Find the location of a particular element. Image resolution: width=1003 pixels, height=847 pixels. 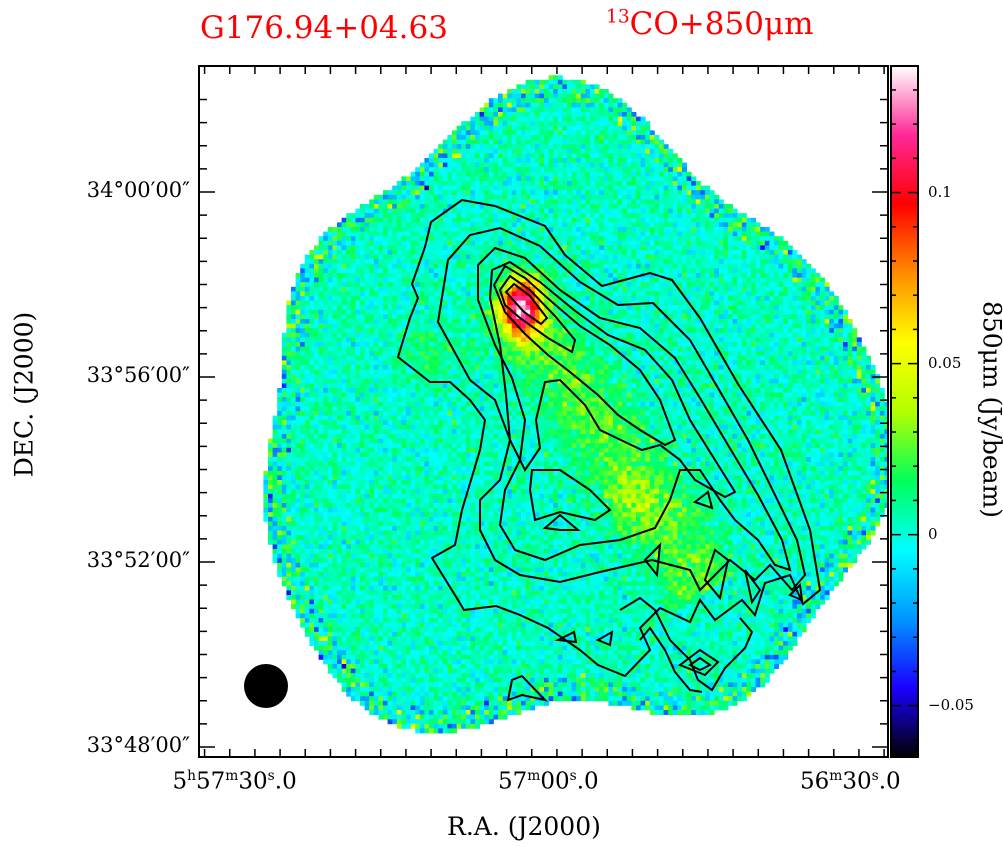

y-tick-label: 33°52′00″ is located at coordinates (138, 560).